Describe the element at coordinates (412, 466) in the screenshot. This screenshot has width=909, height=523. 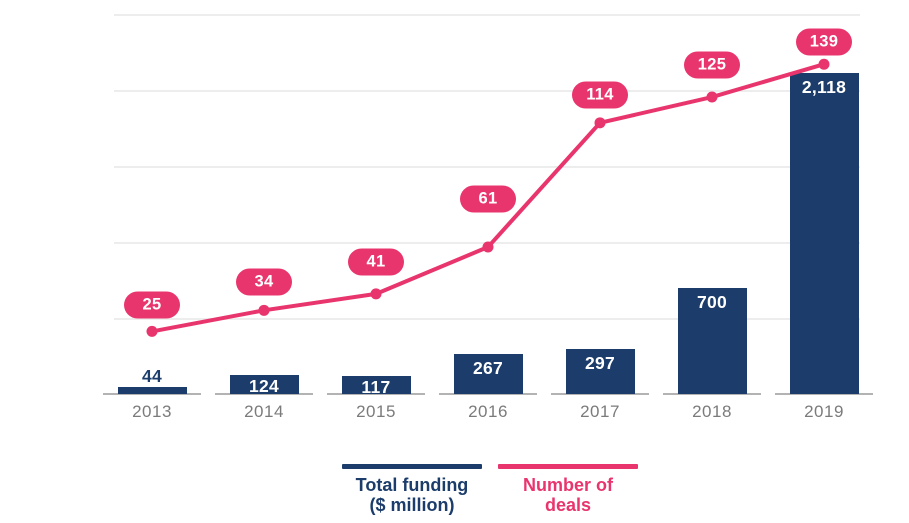
I see `legend-swatch-total-funding` at that location.